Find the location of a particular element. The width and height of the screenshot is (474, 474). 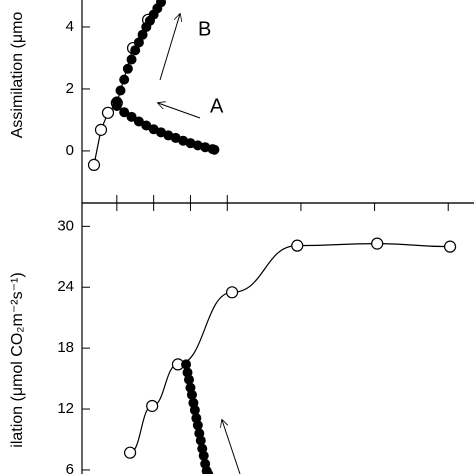

y-tick-label: 0 is located at coordinates (70, 150).